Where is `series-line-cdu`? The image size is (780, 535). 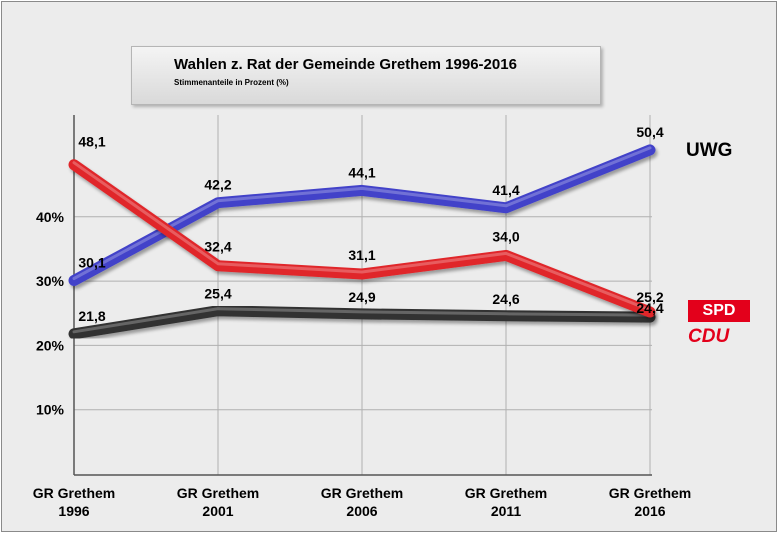
series-line-cdu is located at coordinates (362, 322).